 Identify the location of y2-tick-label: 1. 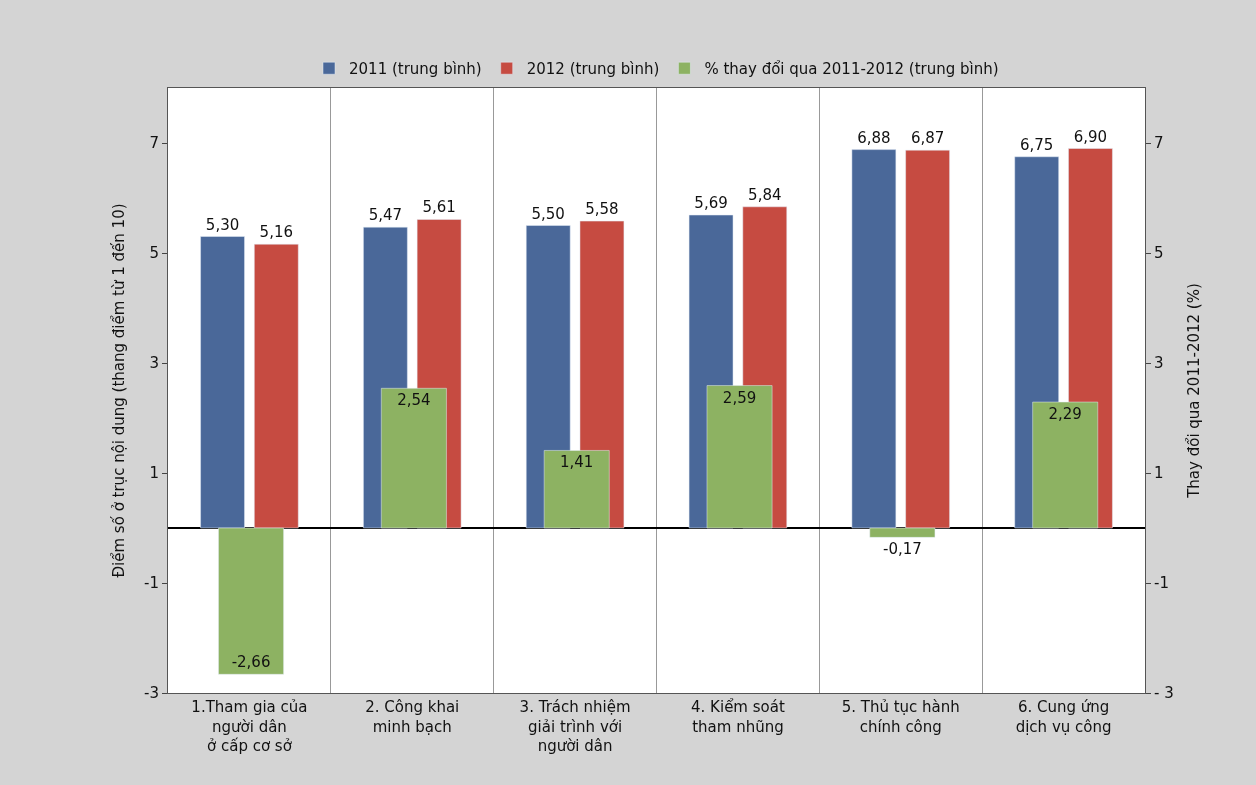
(1159, 473).